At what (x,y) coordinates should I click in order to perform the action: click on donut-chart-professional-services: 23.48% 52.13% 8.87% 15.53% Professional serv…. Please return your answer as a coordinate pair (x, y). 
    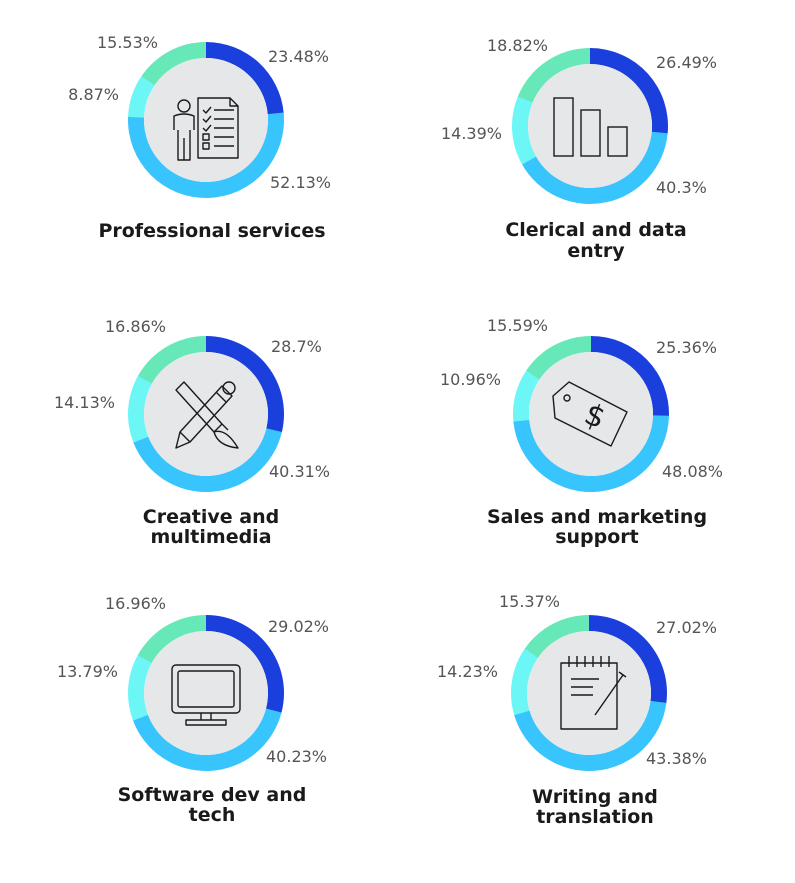
    Looking at the image, I should click on (199, 137).